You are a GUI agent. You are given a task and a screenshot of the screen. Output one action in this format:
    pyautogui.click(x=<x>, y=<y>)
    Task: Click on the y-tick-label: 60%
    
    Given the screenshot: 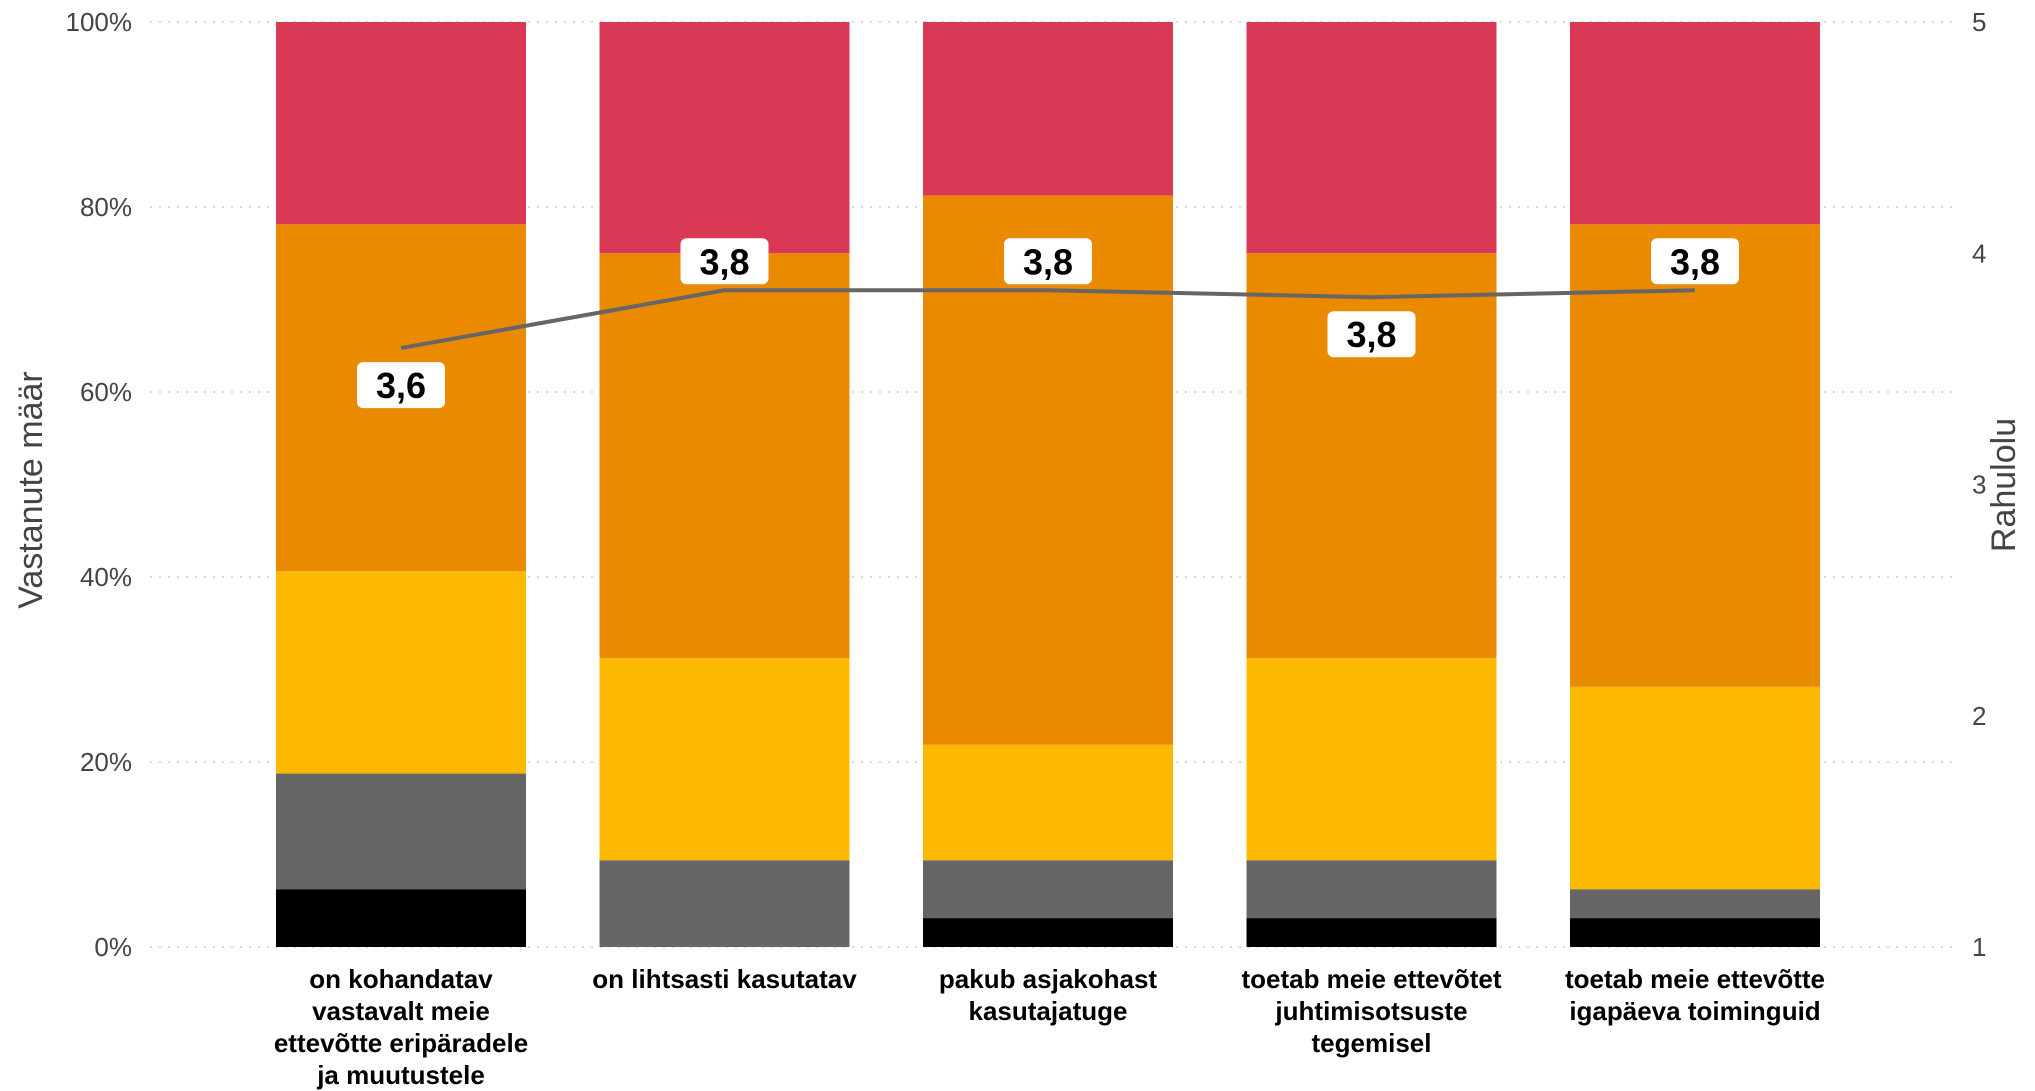 What is the action you would take?
    pyautogui.click(x=106, y=392)
    